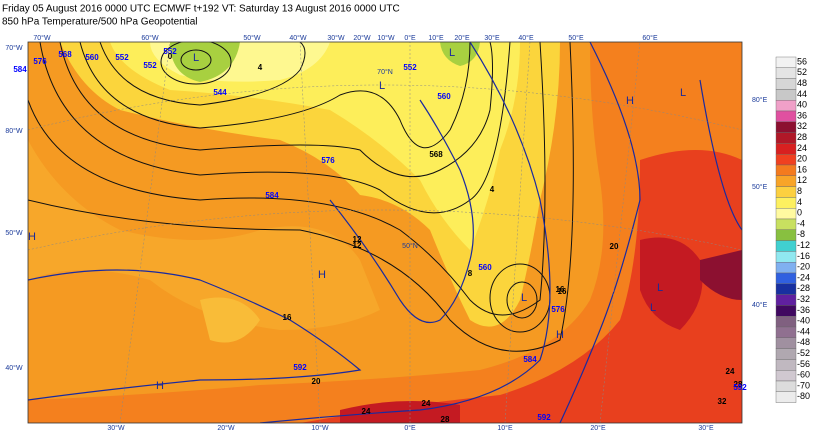  Describe the element at coordinates (802, 83) in the screenshot. I see `legend-label: 48` at that location.